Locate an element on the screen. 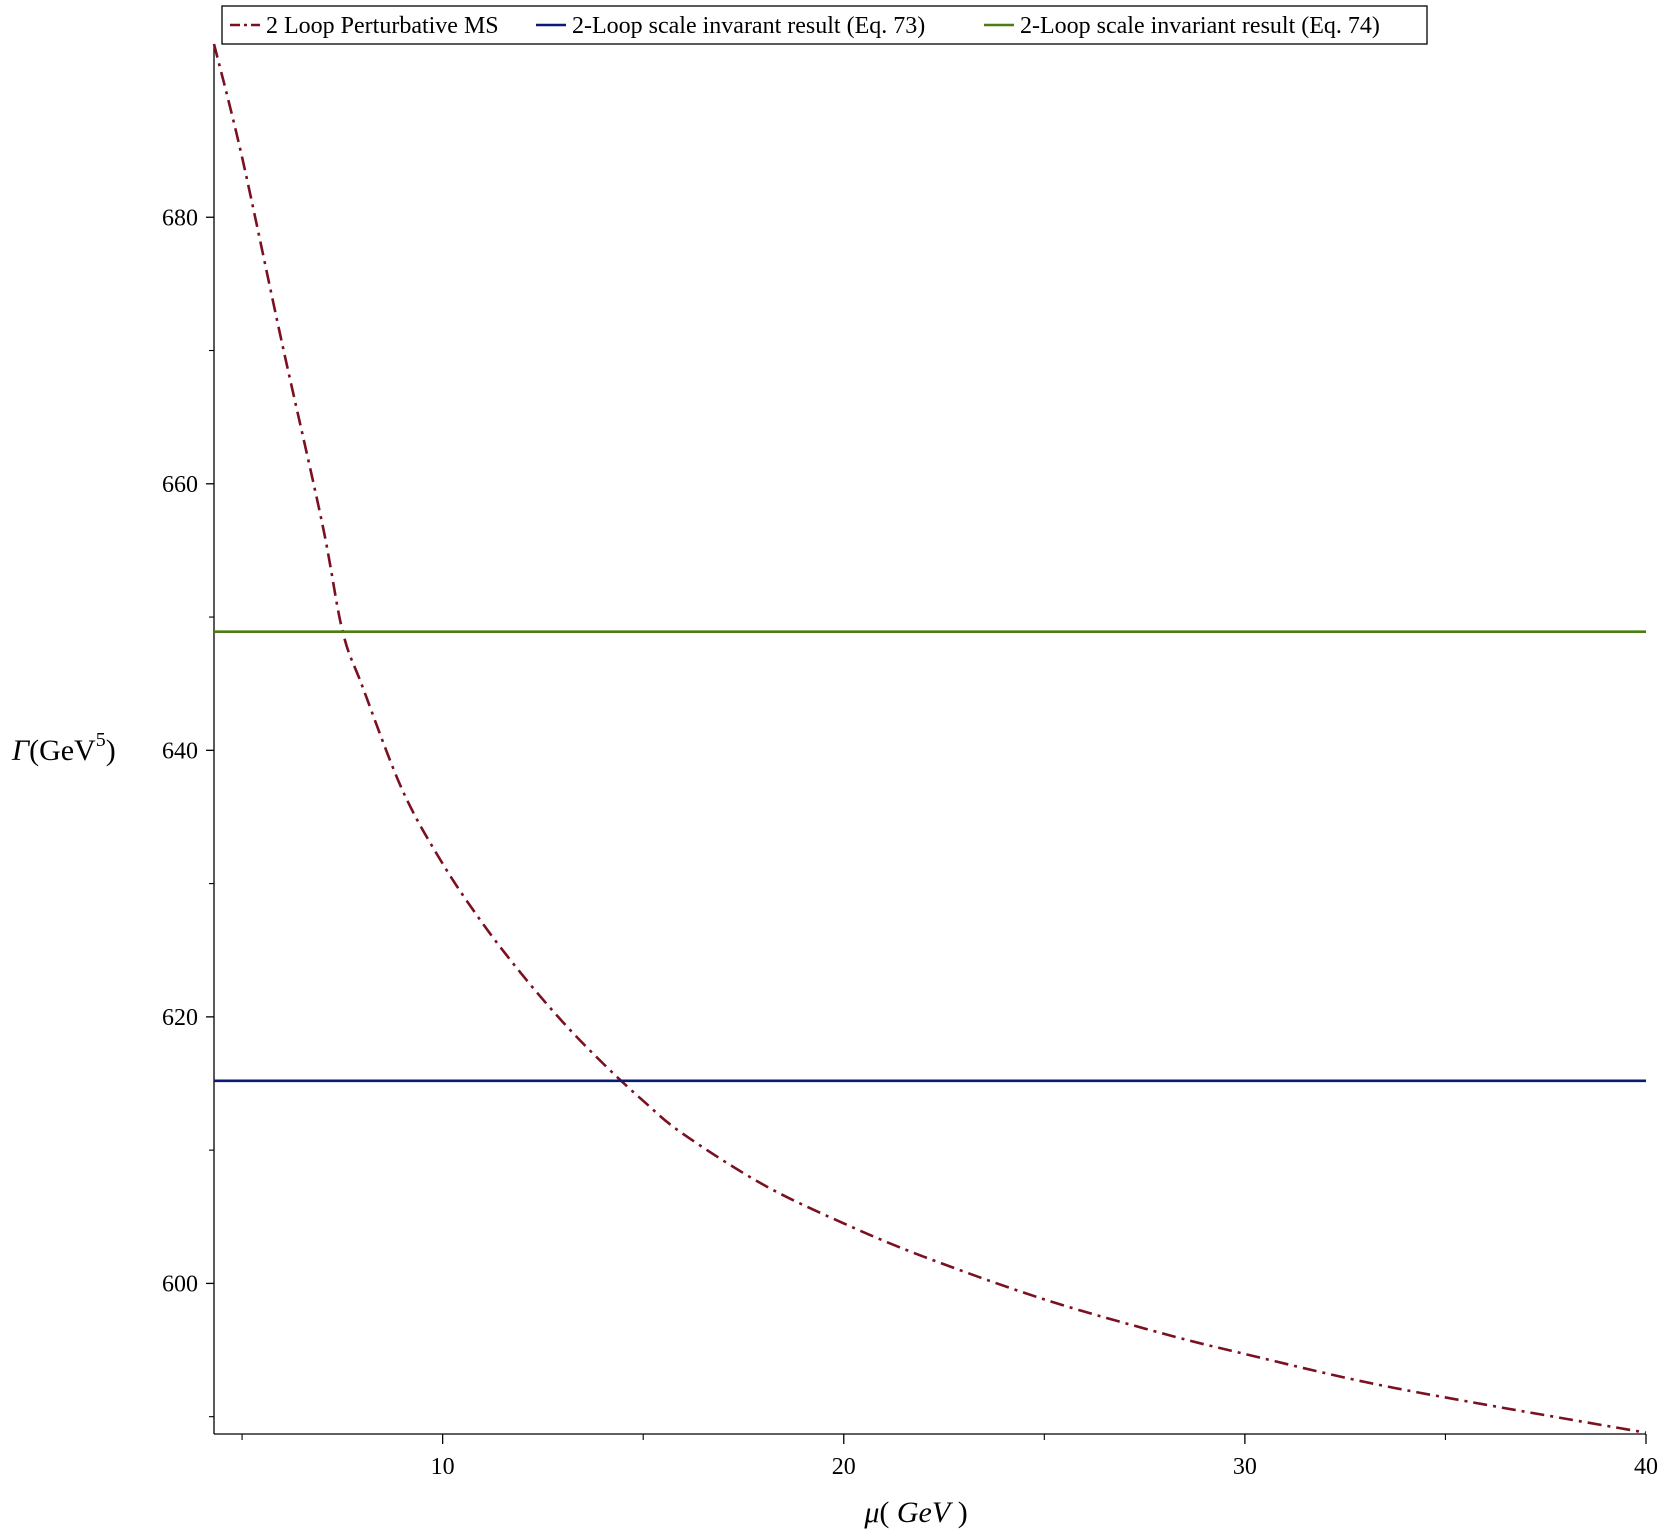 The width and height of the screenshot is (1664, 1532). y-tick-label: 680 is located at coordinates (180, 218).